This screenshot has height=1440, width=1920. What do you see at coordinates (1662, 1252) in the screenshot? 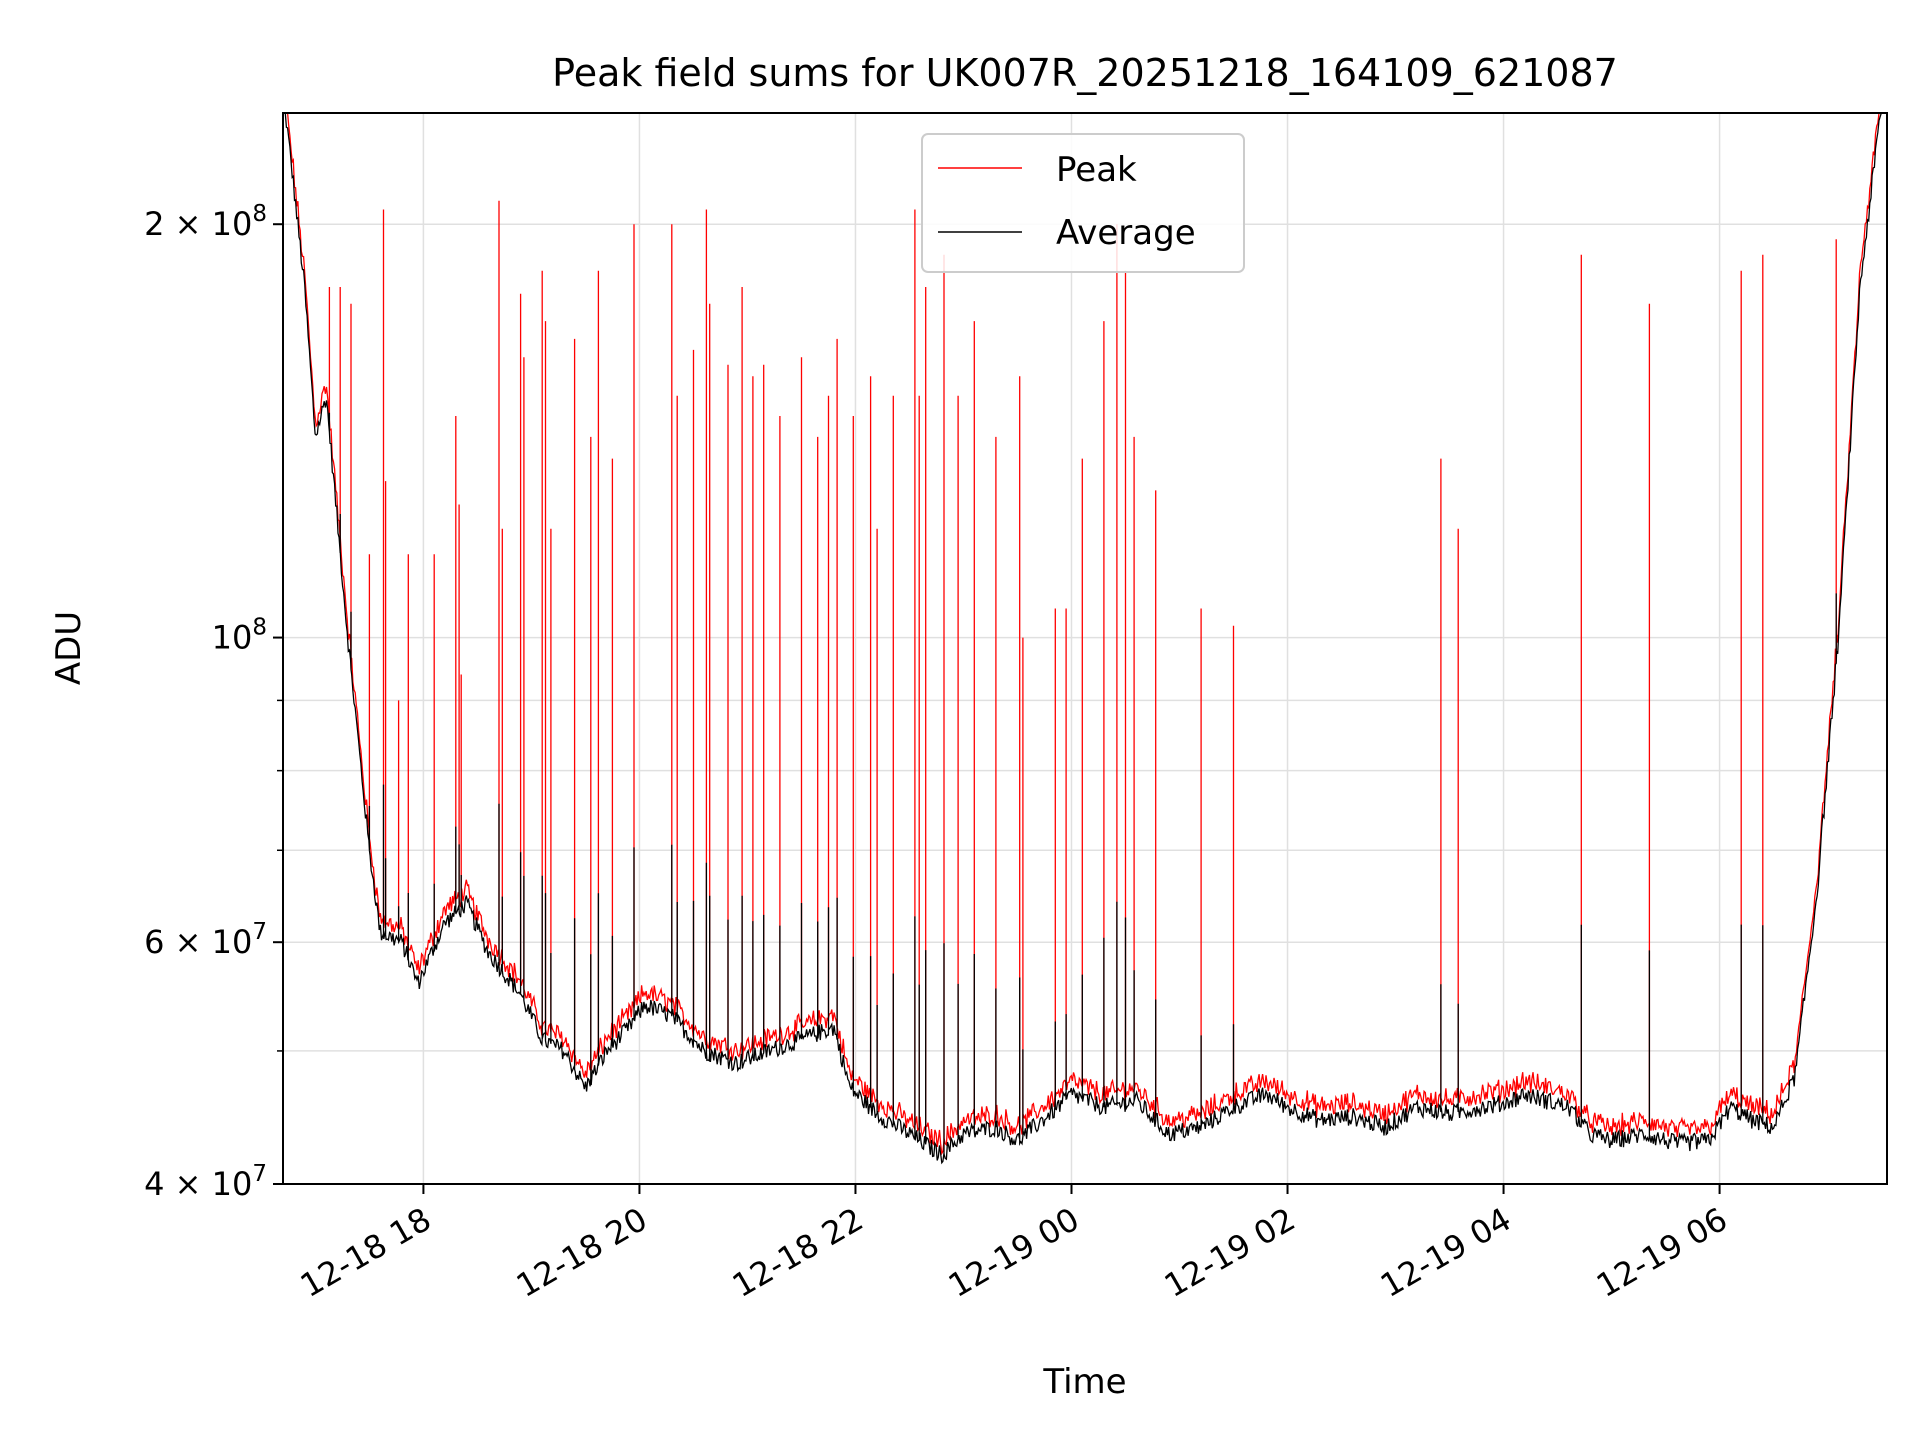
I see `x-tick-label: 12-19 06` at bounding box center [1662, 1252].